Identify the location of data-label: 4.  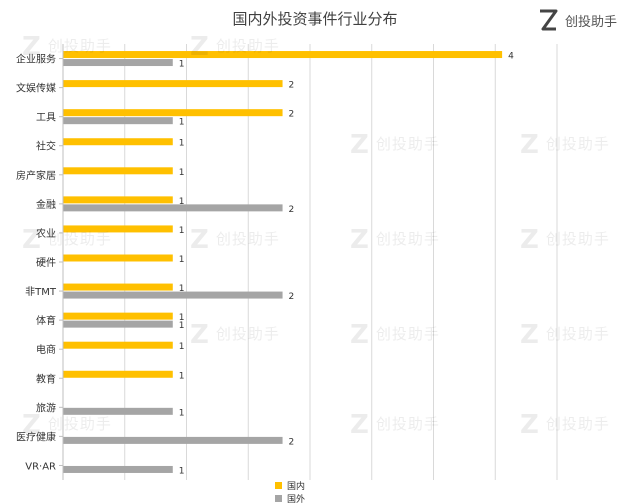
(511, 57).